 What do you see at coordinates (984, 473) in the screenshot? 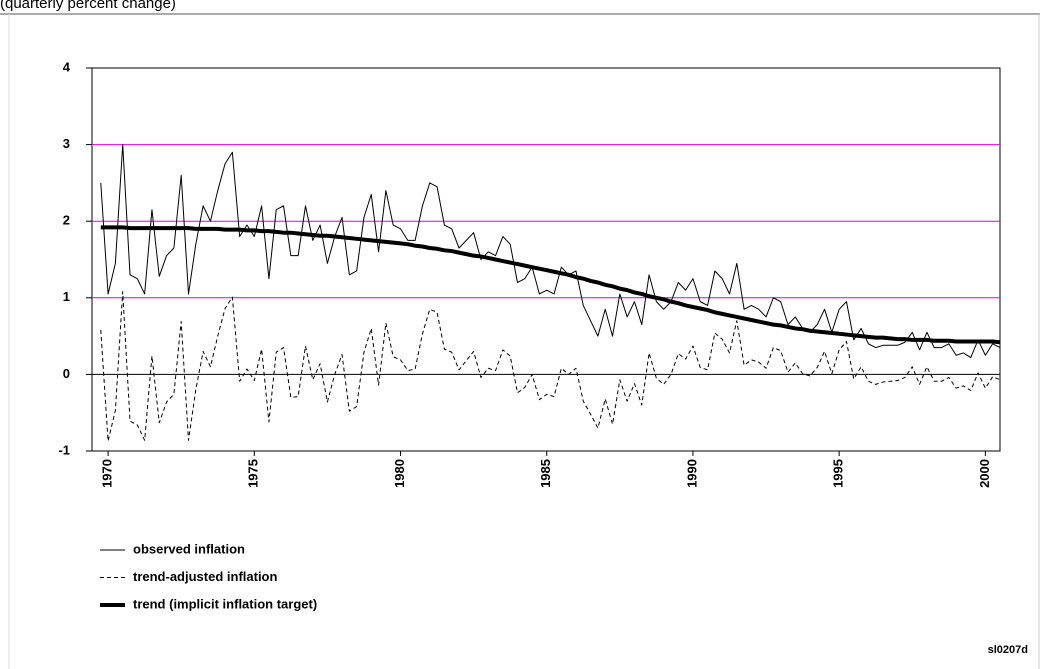
I see `x-tick-label: 2000` at bounding box center [984, 473].